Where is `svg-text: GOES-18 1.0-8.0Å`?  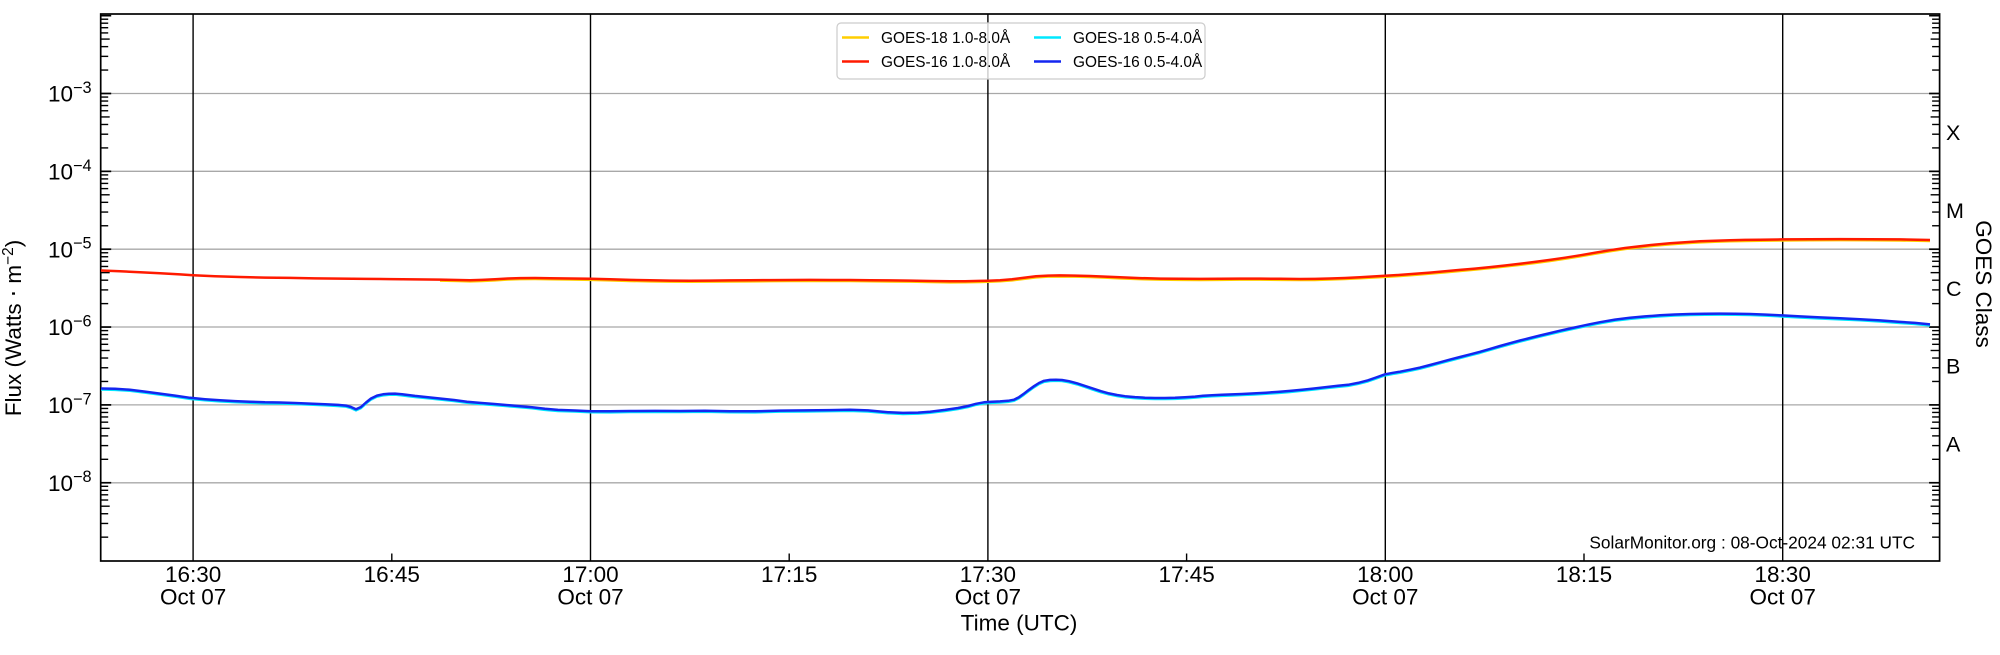 svg-text: GOES-18 1.0-8.0Å is located at coordinates (946, 38).